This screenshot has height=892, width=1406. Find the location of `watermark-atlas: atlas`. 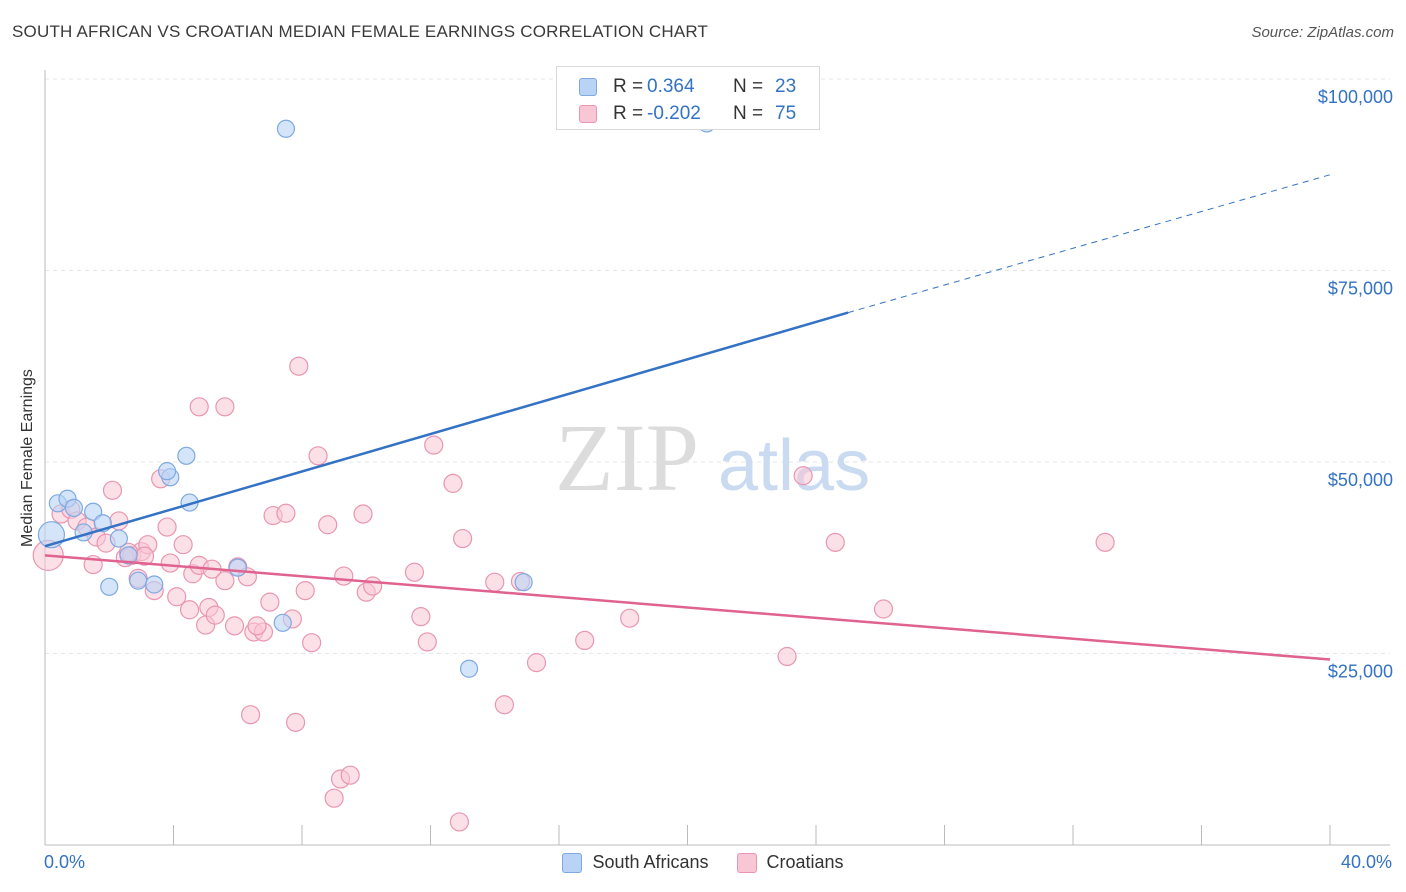

watermark-atlas: atlas is located at coordinates (794, 466).